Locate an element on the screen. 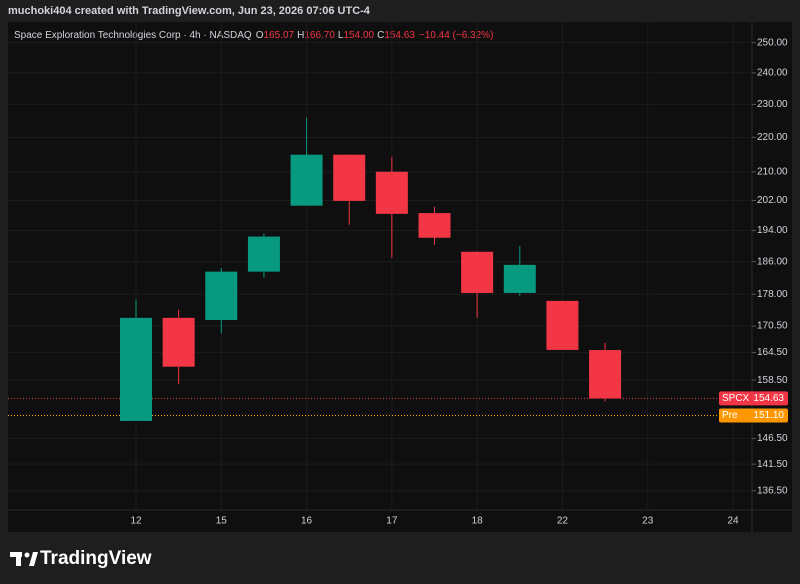 The image size is (800, 584). x-tick-label: 23 is located at coordinates (648, 521).